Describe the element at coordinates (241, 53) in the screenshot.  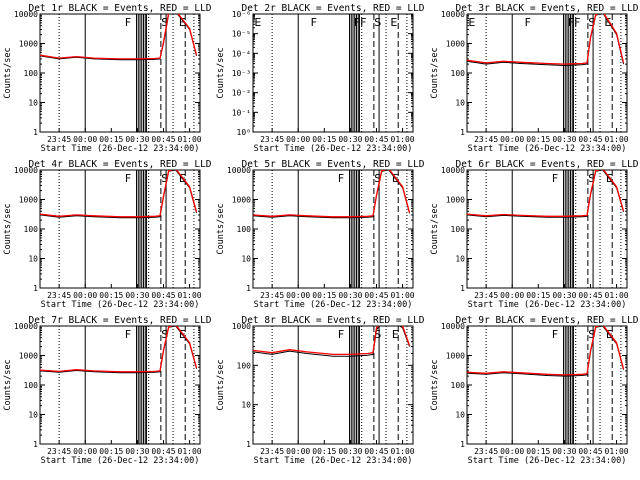
I see `y-tick-label: 10⁻⁴` at that location.